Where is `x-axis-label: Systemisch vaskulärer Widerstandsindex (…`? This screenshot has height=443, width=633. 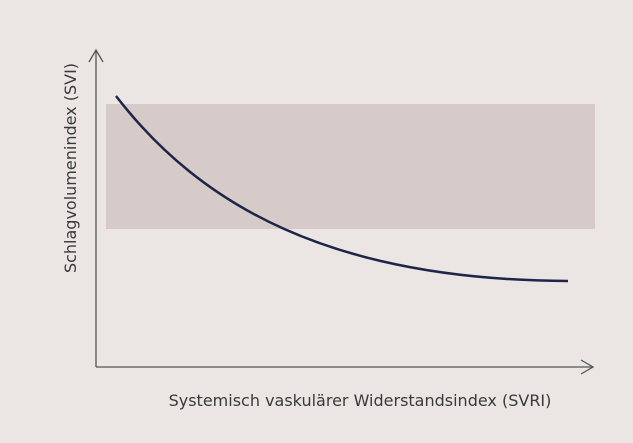 x-axis-label: Systemisch vaskulärer Widerstandsindex (… is located at coordinates (360, 400).